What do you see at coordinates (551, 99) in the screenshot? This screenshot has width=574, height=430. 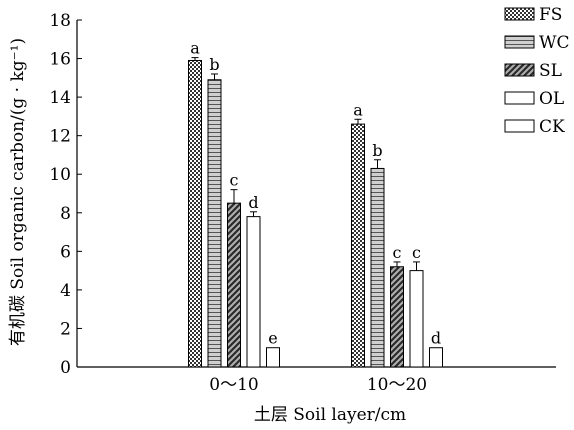 I see `legend-label-ol: OL` at bounding box center [551, 99].